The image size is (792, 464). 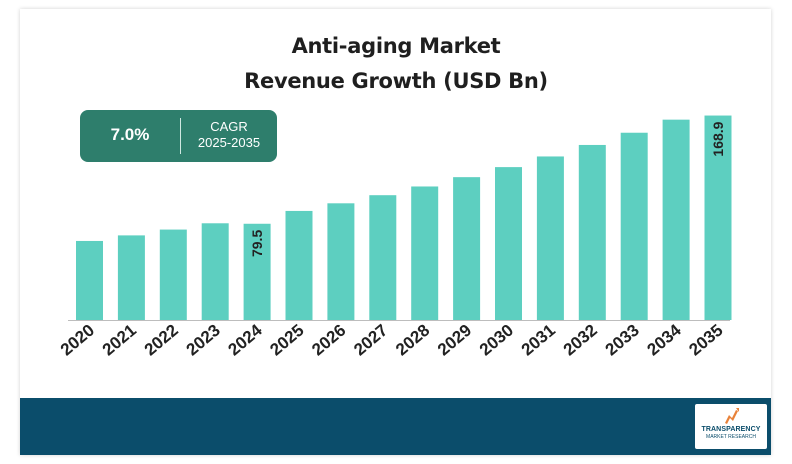 What do you see at coordinates (203, 340) in the screenshot?
I see `x-tick-label-2023: 2023` at bounding box center [203, 340].